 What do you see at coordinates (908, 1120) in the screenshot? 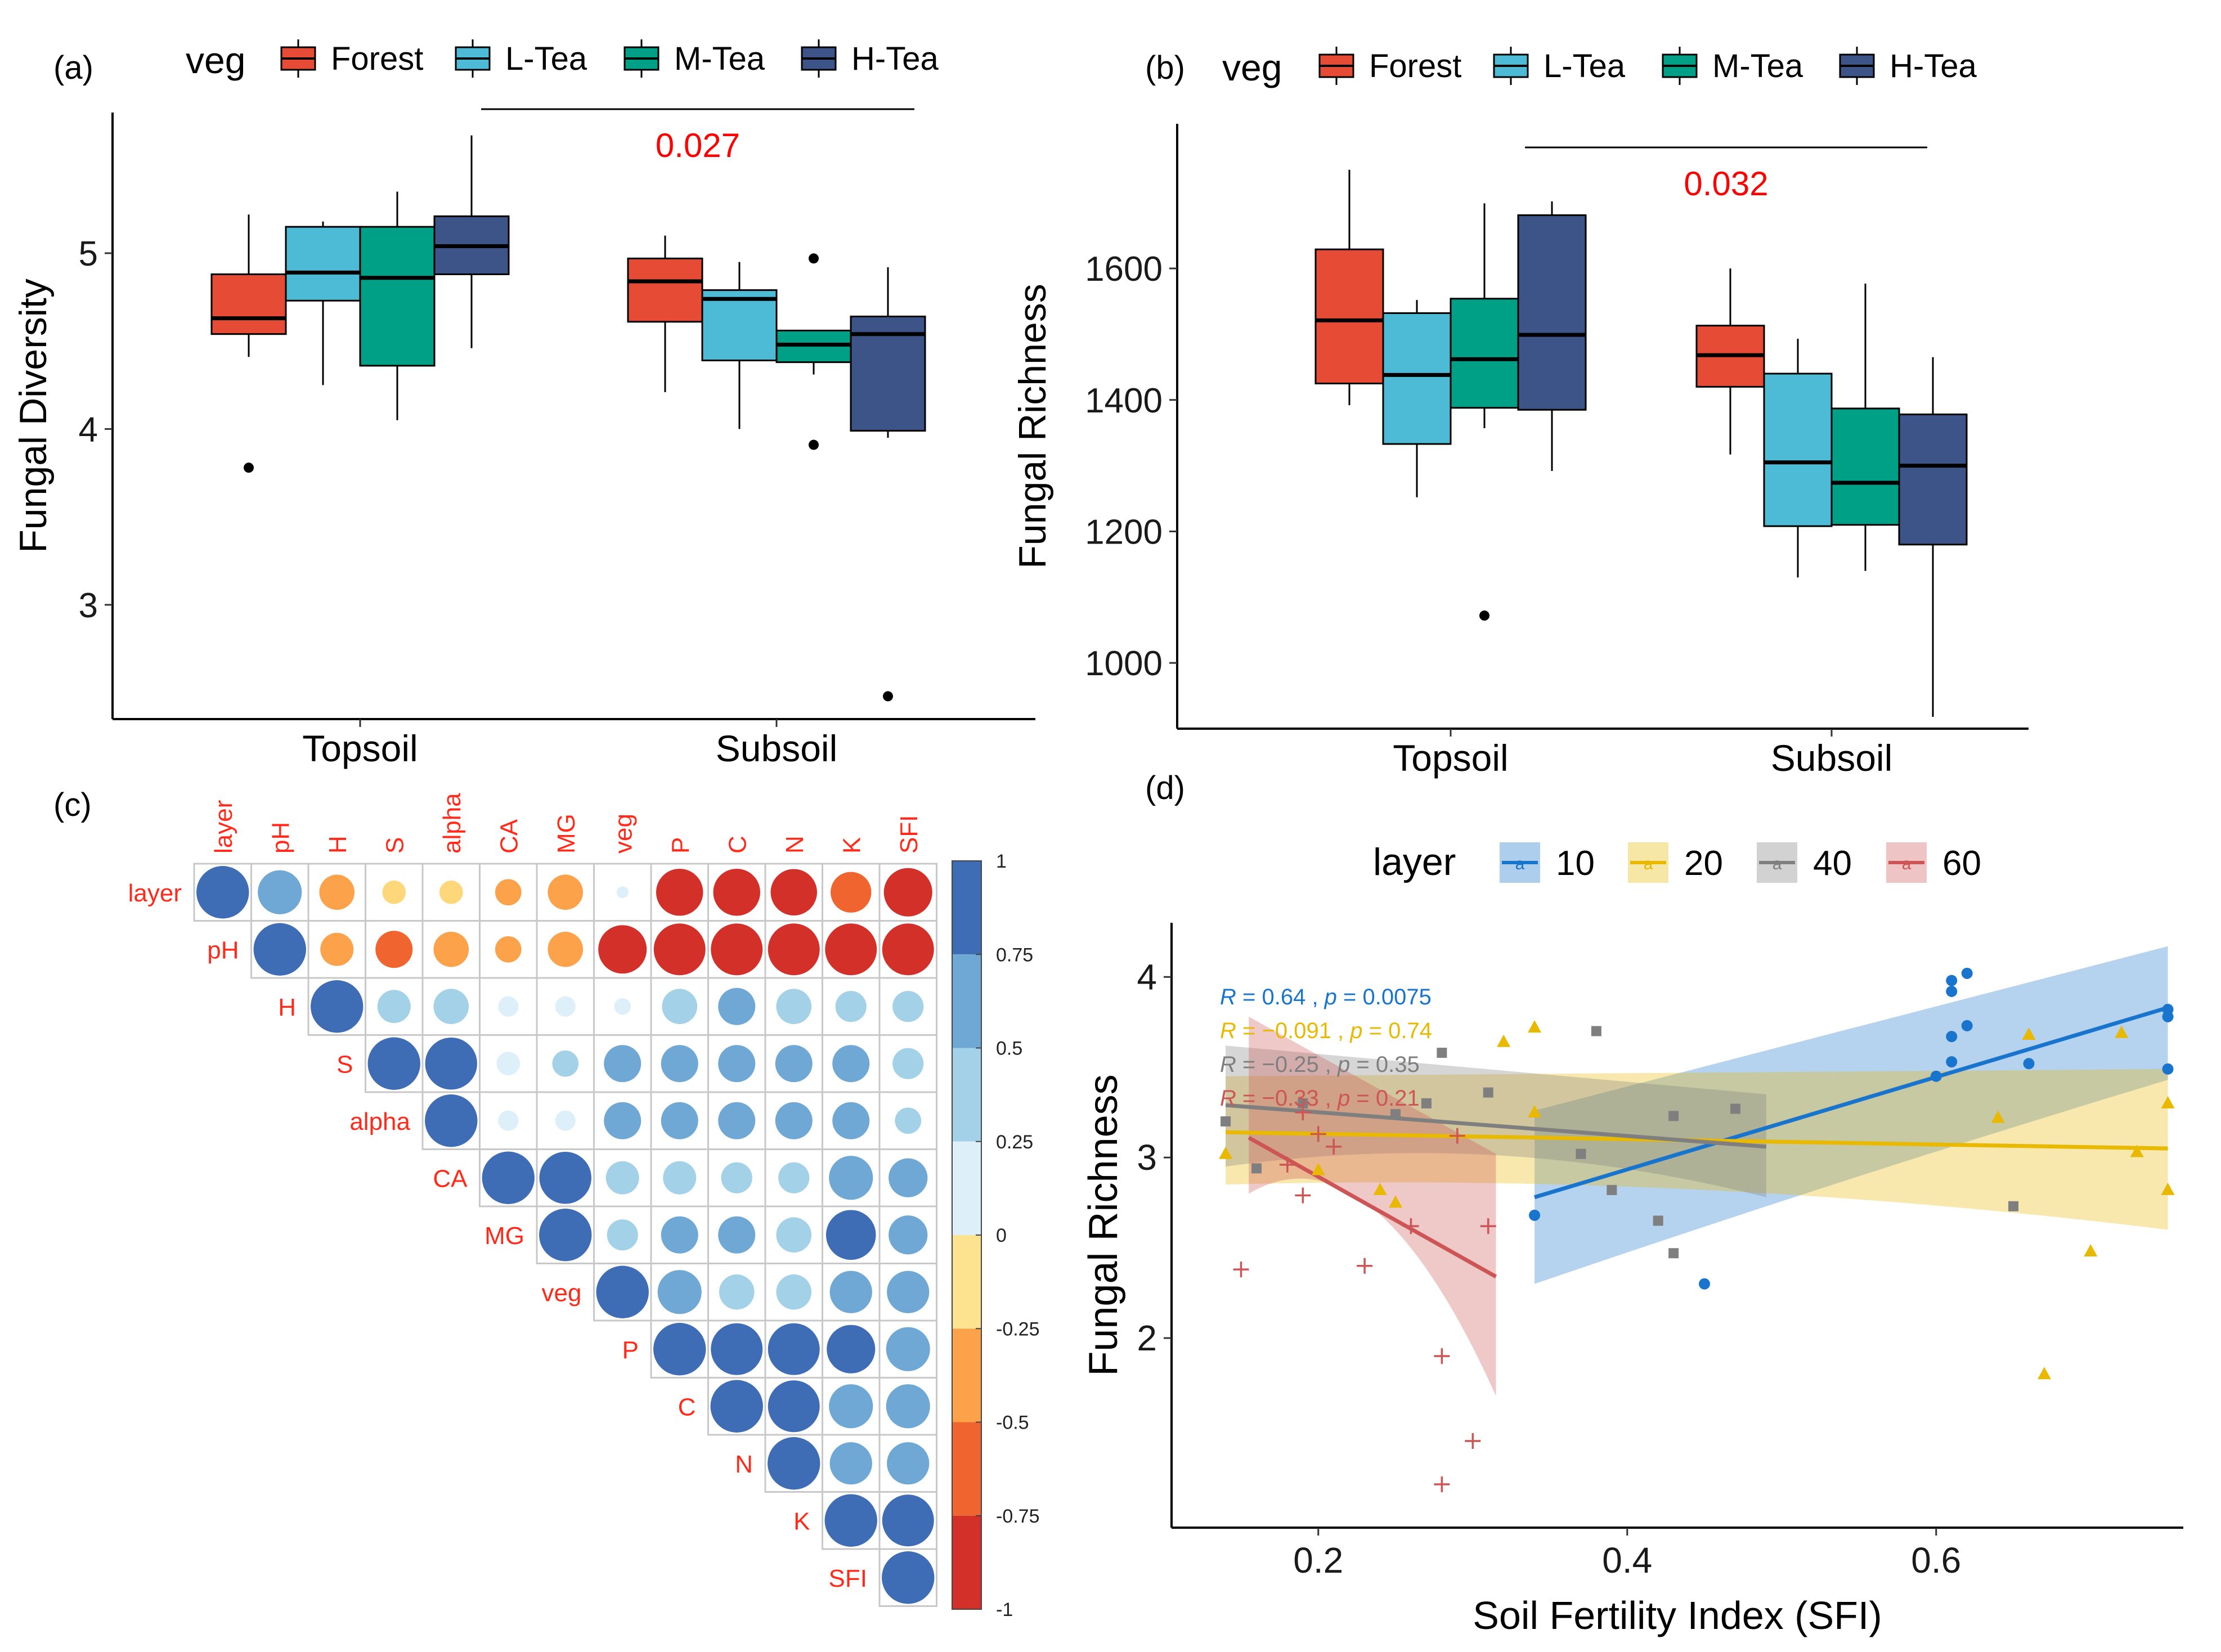
I see `corr-circle-alpha-sfi` at bounding box center [908, 1120].